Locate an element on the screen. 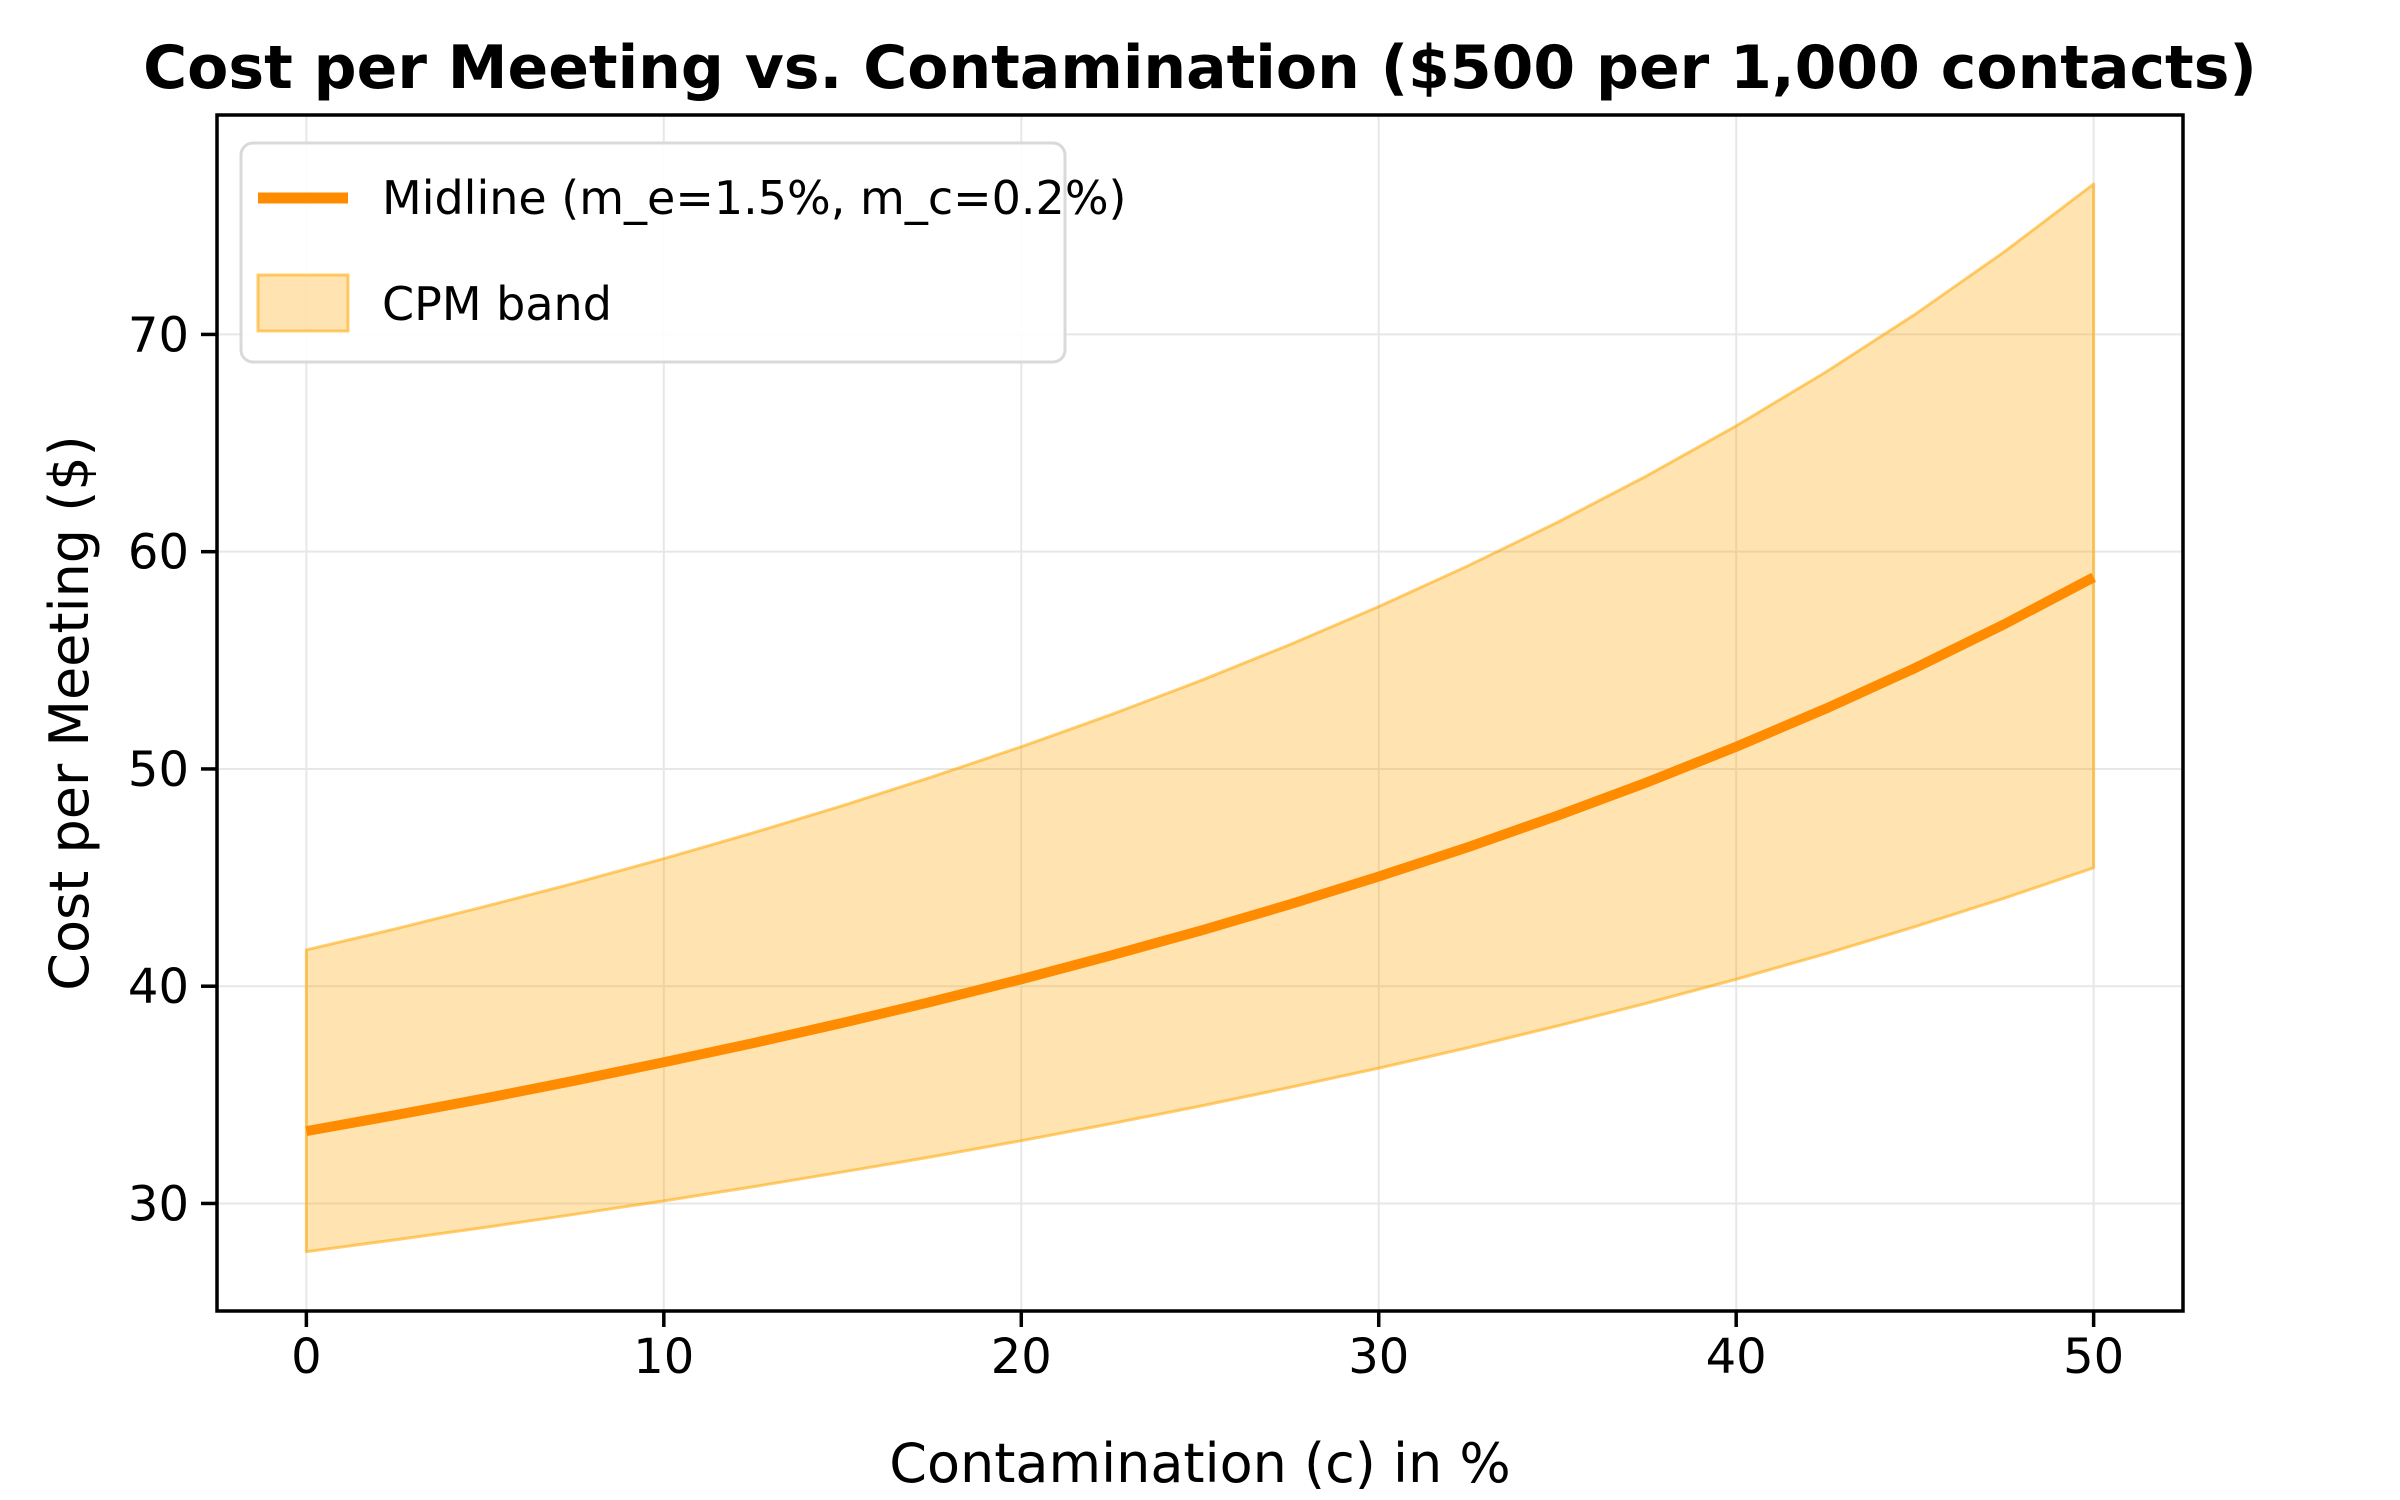  x-axis-ticks: 0 10 20 30 40 50 is located at coordinates (1207, 1348).